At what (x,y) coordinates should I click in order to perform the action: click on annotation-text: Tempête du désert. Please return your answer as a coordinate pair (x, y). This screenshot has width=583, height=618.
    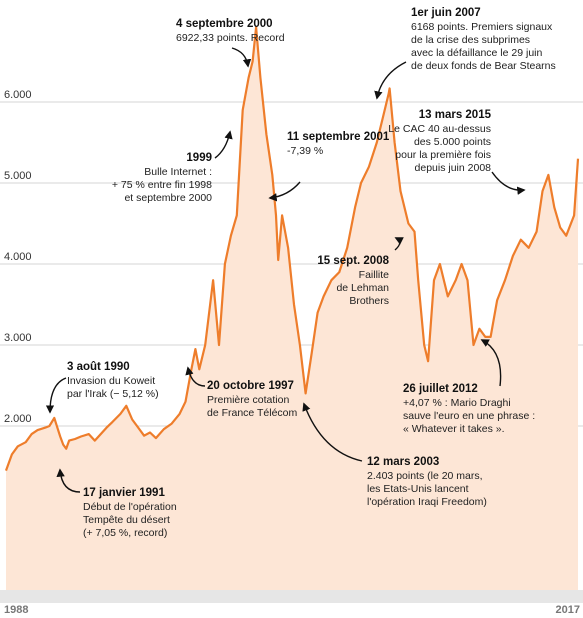
    Looking at the image, I should click on (126, 520).